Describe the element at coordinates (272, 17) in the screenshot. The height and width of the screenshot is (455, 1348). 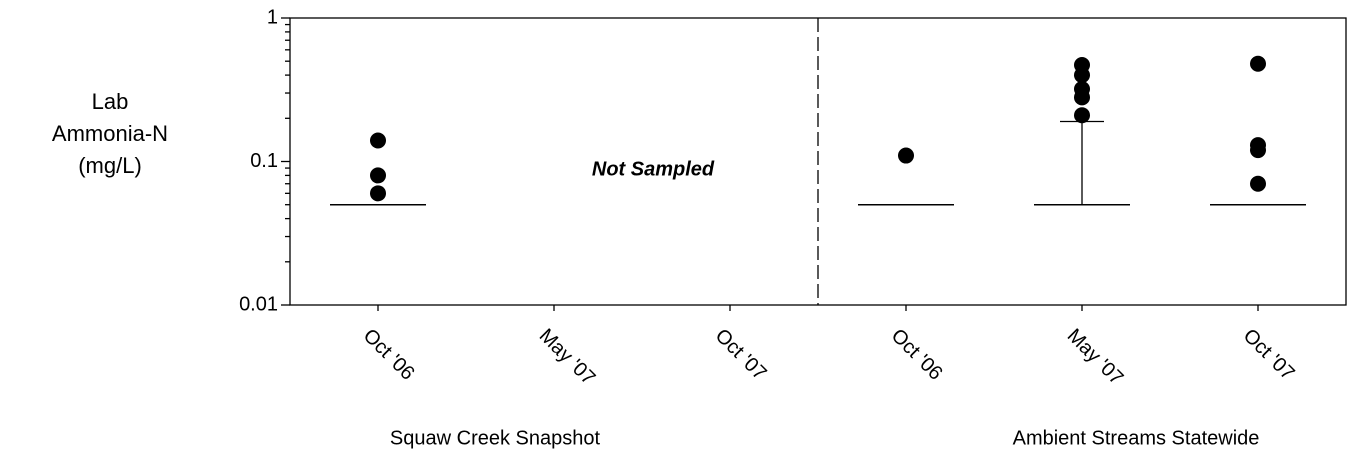
I see `y-tick-label: 1` at that location.